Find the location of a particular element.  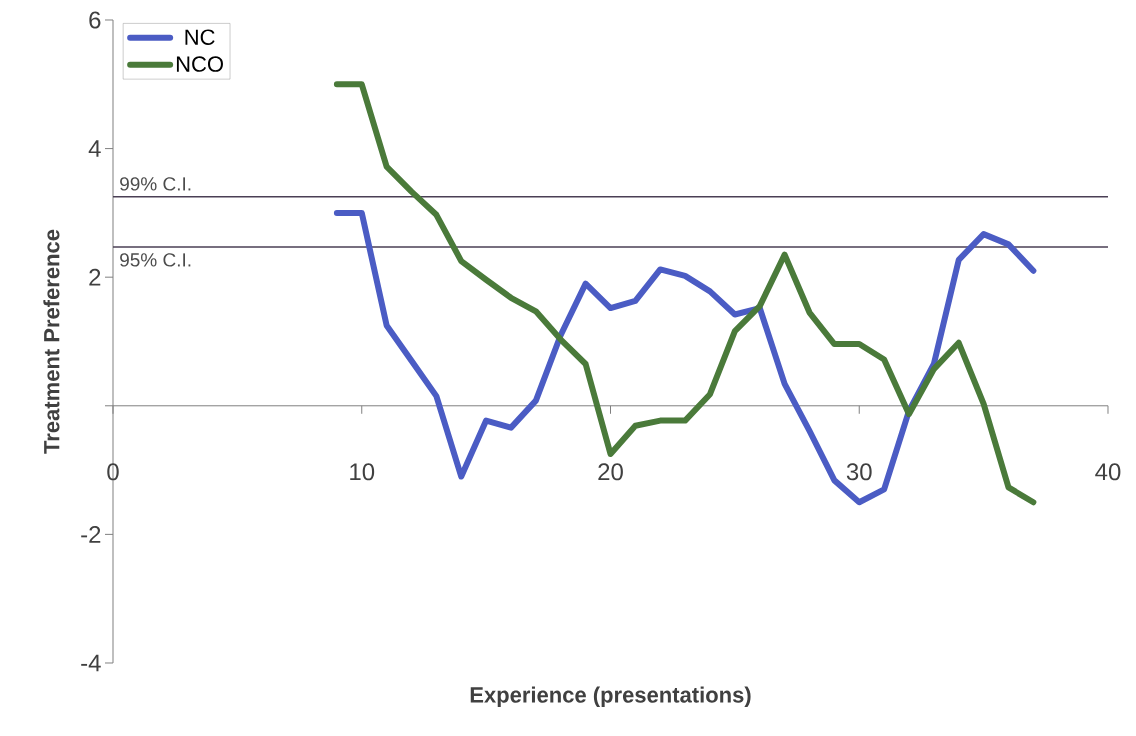

legend-label: NC is located at coordinates (200, 37).